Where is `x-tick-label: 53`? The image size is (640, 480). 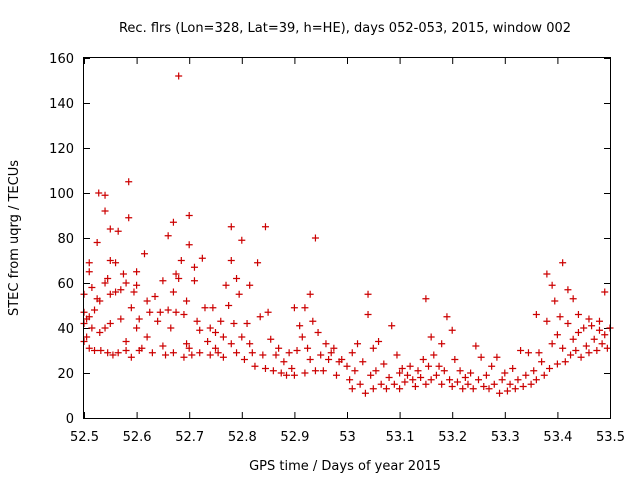 x-tick-label: 53 is located at coordinates (347, 437).